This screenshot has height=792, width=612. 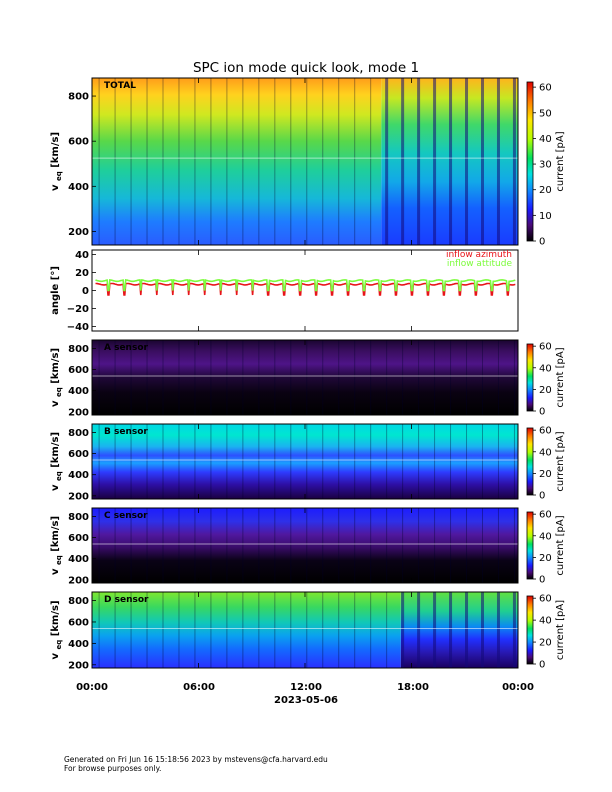 I want to click on xtick-label-1: 06:00, so click(x=199, y=687).